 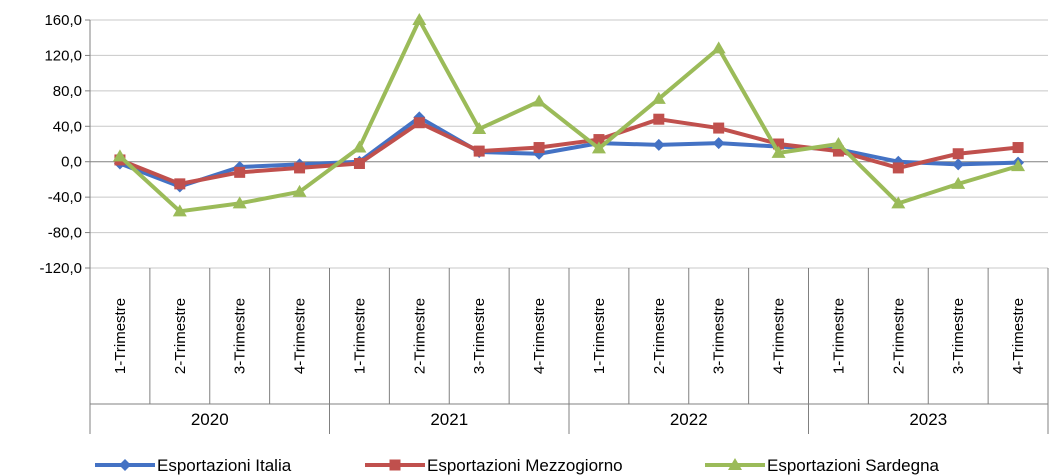 What do you see at coordinates (689, 419) in the screenshot?
I see `group-label: 2022` at bounding box center [689, 419].